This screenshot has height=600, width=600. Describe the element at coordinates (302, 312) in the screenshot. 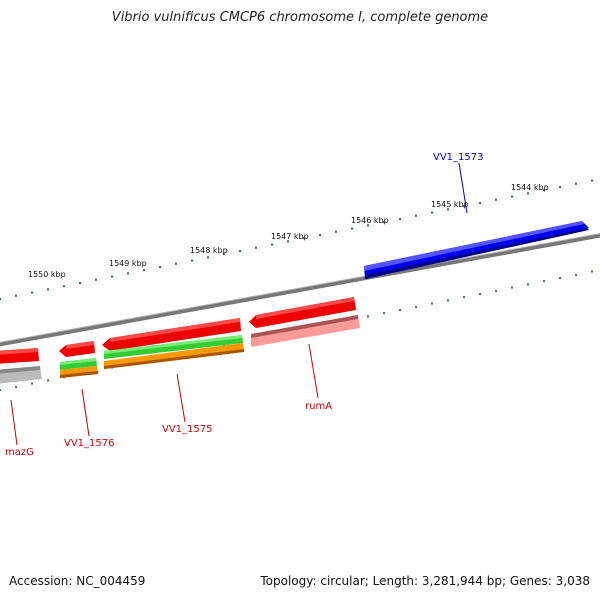

I see `gene-feature-rumA` at that location.